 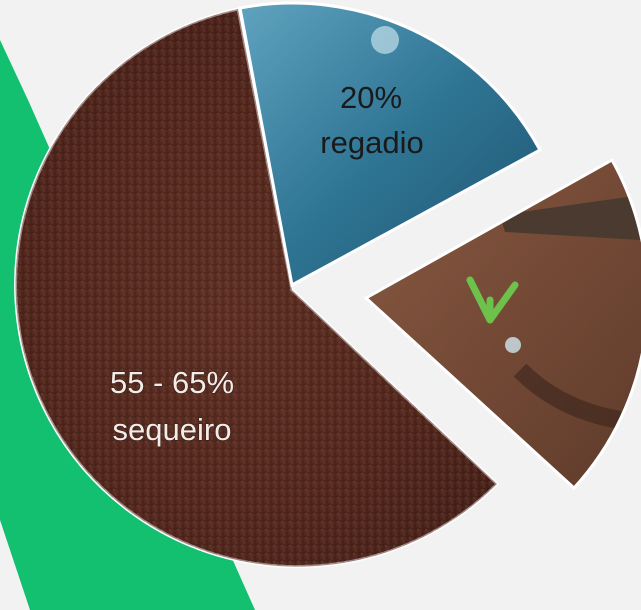 What do you see at coordinates (371, 97) in the screenshot?
I see `regadio-value: 20%` at bounding box center [371, 97].